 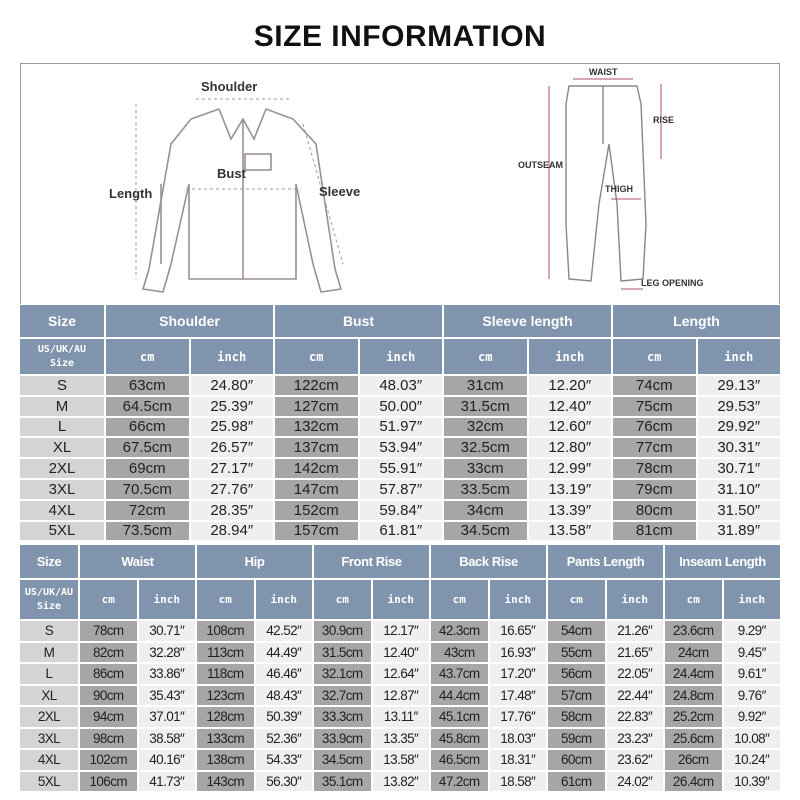 I want to click on size-cell: XL, so click(x=62, y=448).